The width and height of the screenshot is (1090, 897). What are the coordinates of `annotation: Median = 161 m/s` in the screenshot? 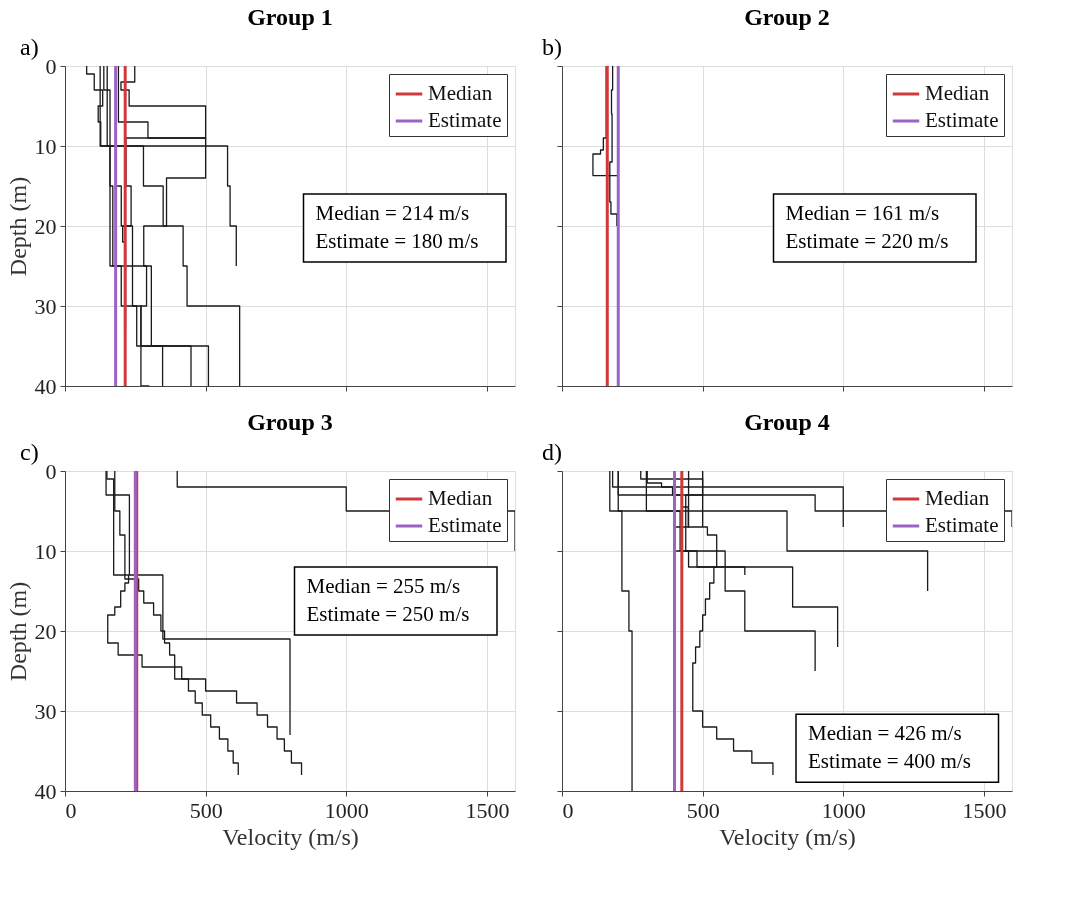 It's located at (862, 213).